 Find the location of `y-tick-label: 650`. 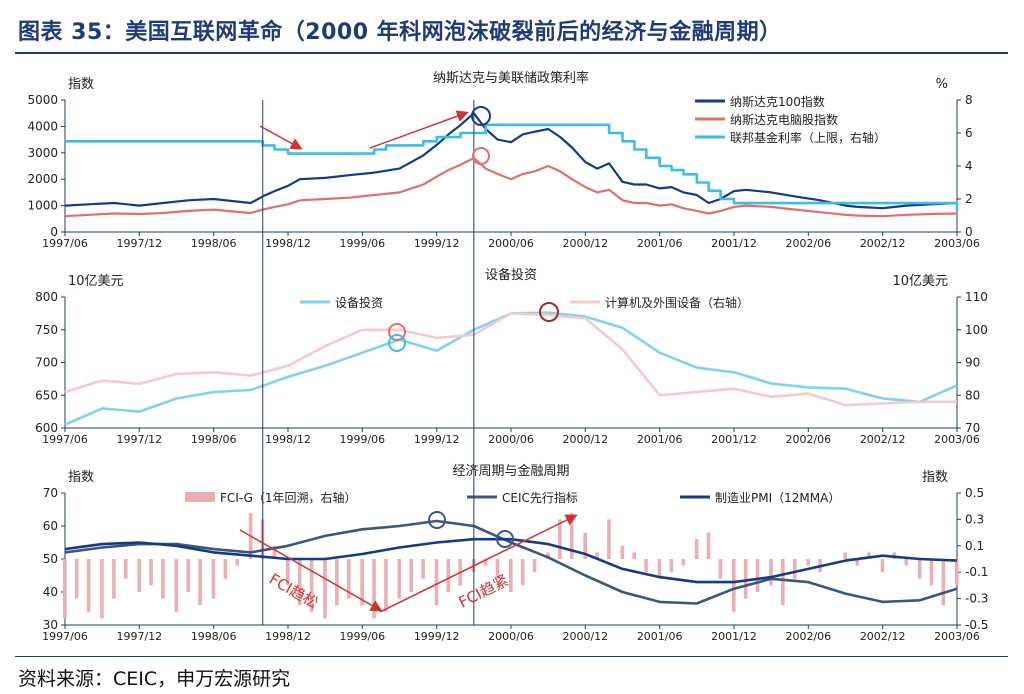

y-tick-label: 650 is located at coordinates (46, 395).